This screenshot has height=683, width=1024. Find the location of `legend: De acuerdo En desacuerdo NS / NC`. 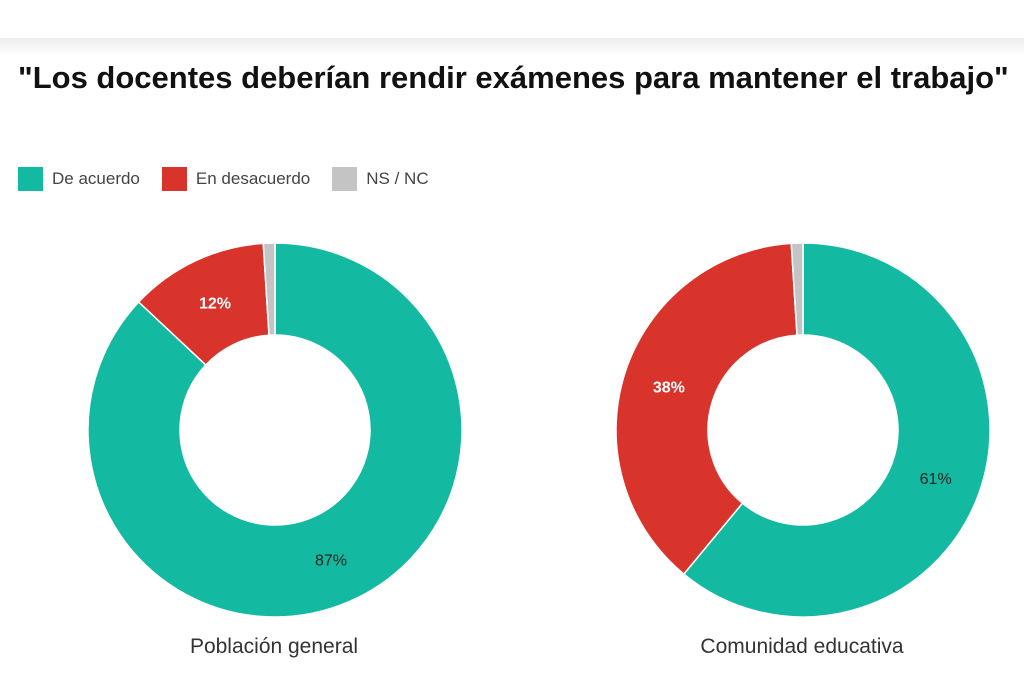

legend: De acuerdo En desacuerdo NS / NC is located at coordinates (223, 179).